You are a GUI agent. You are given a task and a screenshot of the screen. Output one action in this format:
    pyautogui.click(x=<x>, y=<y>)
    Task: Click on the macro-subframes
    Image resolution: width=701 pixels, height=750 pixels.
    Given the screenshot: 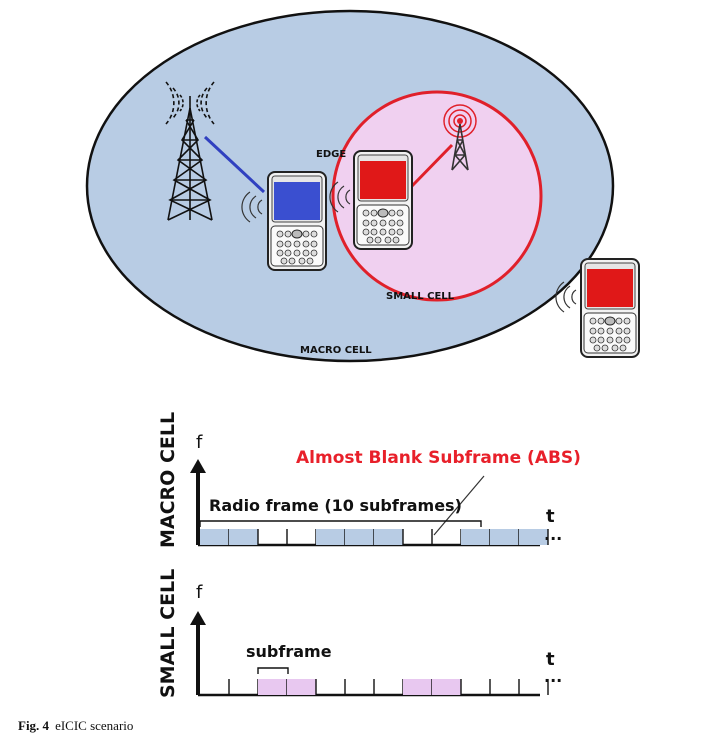 What is the action you would take?
    pyautogui.click(x=374, y=537)
    